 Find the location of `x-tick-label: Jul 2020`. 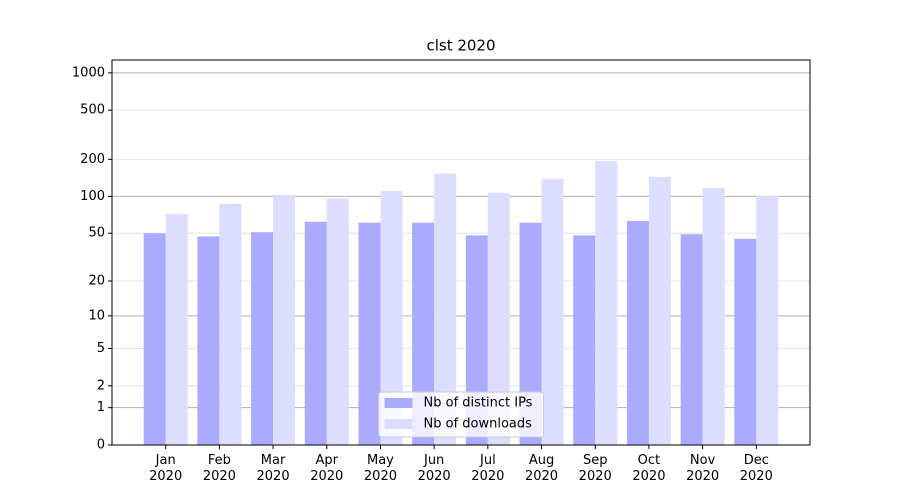

x-tick-label: Jul 2020 is located at coordinates (488, 468).